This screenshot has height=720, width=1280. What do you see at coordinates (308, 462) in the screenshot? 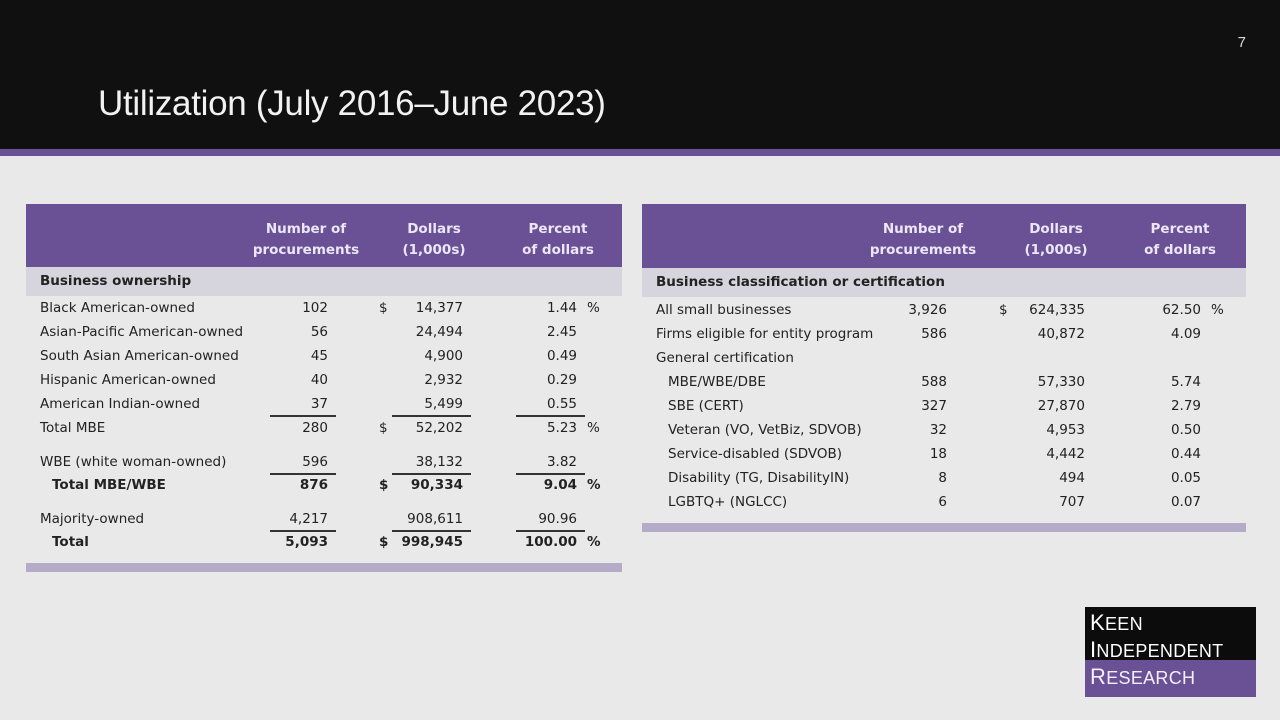
I see `table-row: WBE (white woman-owned) 596 38,132 3.82` at bounding box center [308, 462].